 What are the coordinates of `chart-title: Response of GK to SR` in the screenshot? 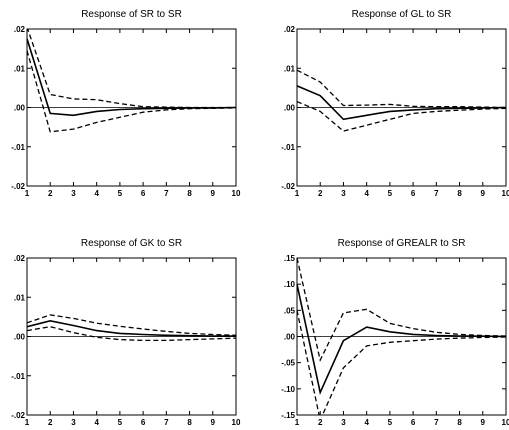 It's located at (131, 243).